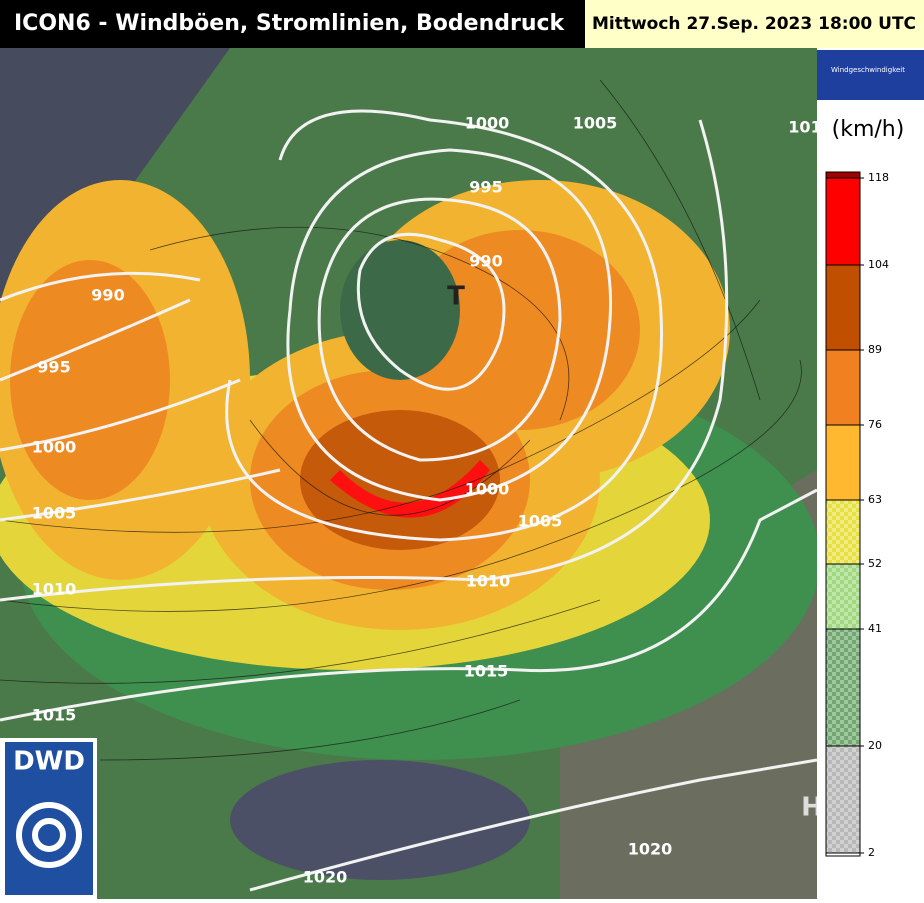 This screenshot has width=924, height=903. What do you see at coordinates (868, 70) in the screenshot?
I see `legend-title: Windgeschwindigkeit` at bounding box center [868, 70].